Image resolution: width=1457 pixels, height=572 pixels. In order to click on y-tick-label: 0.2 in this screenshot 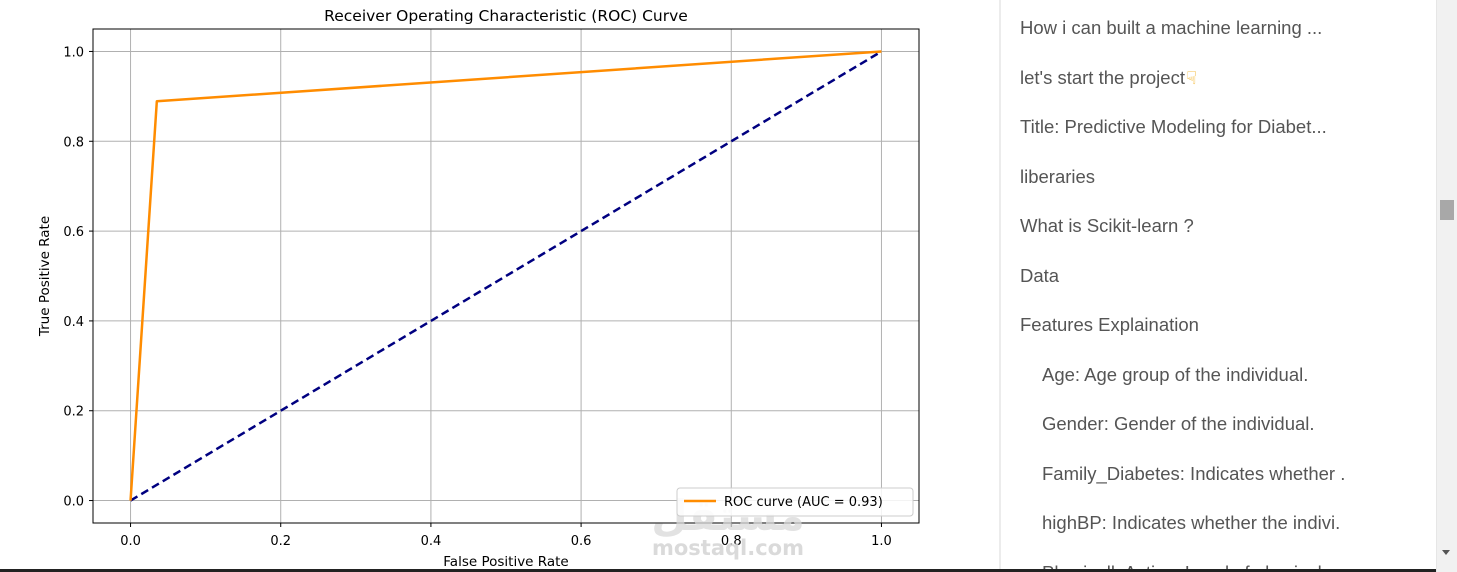, I will do `click(73, 412)`.